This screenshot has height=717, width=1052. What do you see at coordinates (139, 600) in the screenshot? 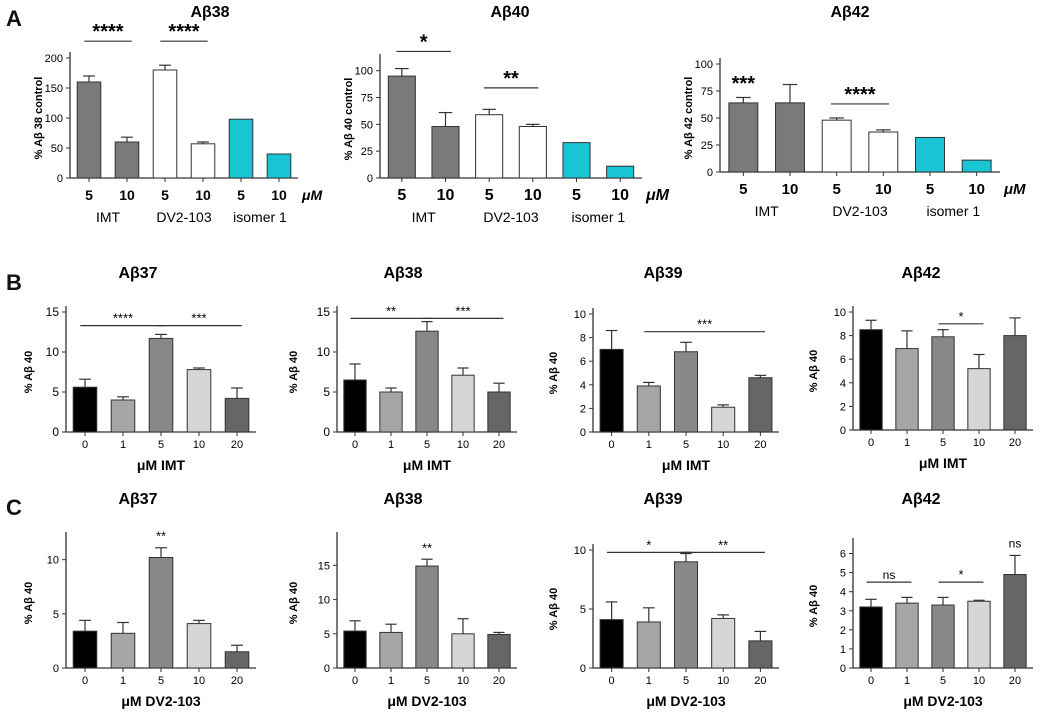
I see `chart-c-abeta37: Aβ37 % Aβ 40 0 5 10 0 1 5 10 20 μM DV2-103 **` at bounding box center [139, 600].